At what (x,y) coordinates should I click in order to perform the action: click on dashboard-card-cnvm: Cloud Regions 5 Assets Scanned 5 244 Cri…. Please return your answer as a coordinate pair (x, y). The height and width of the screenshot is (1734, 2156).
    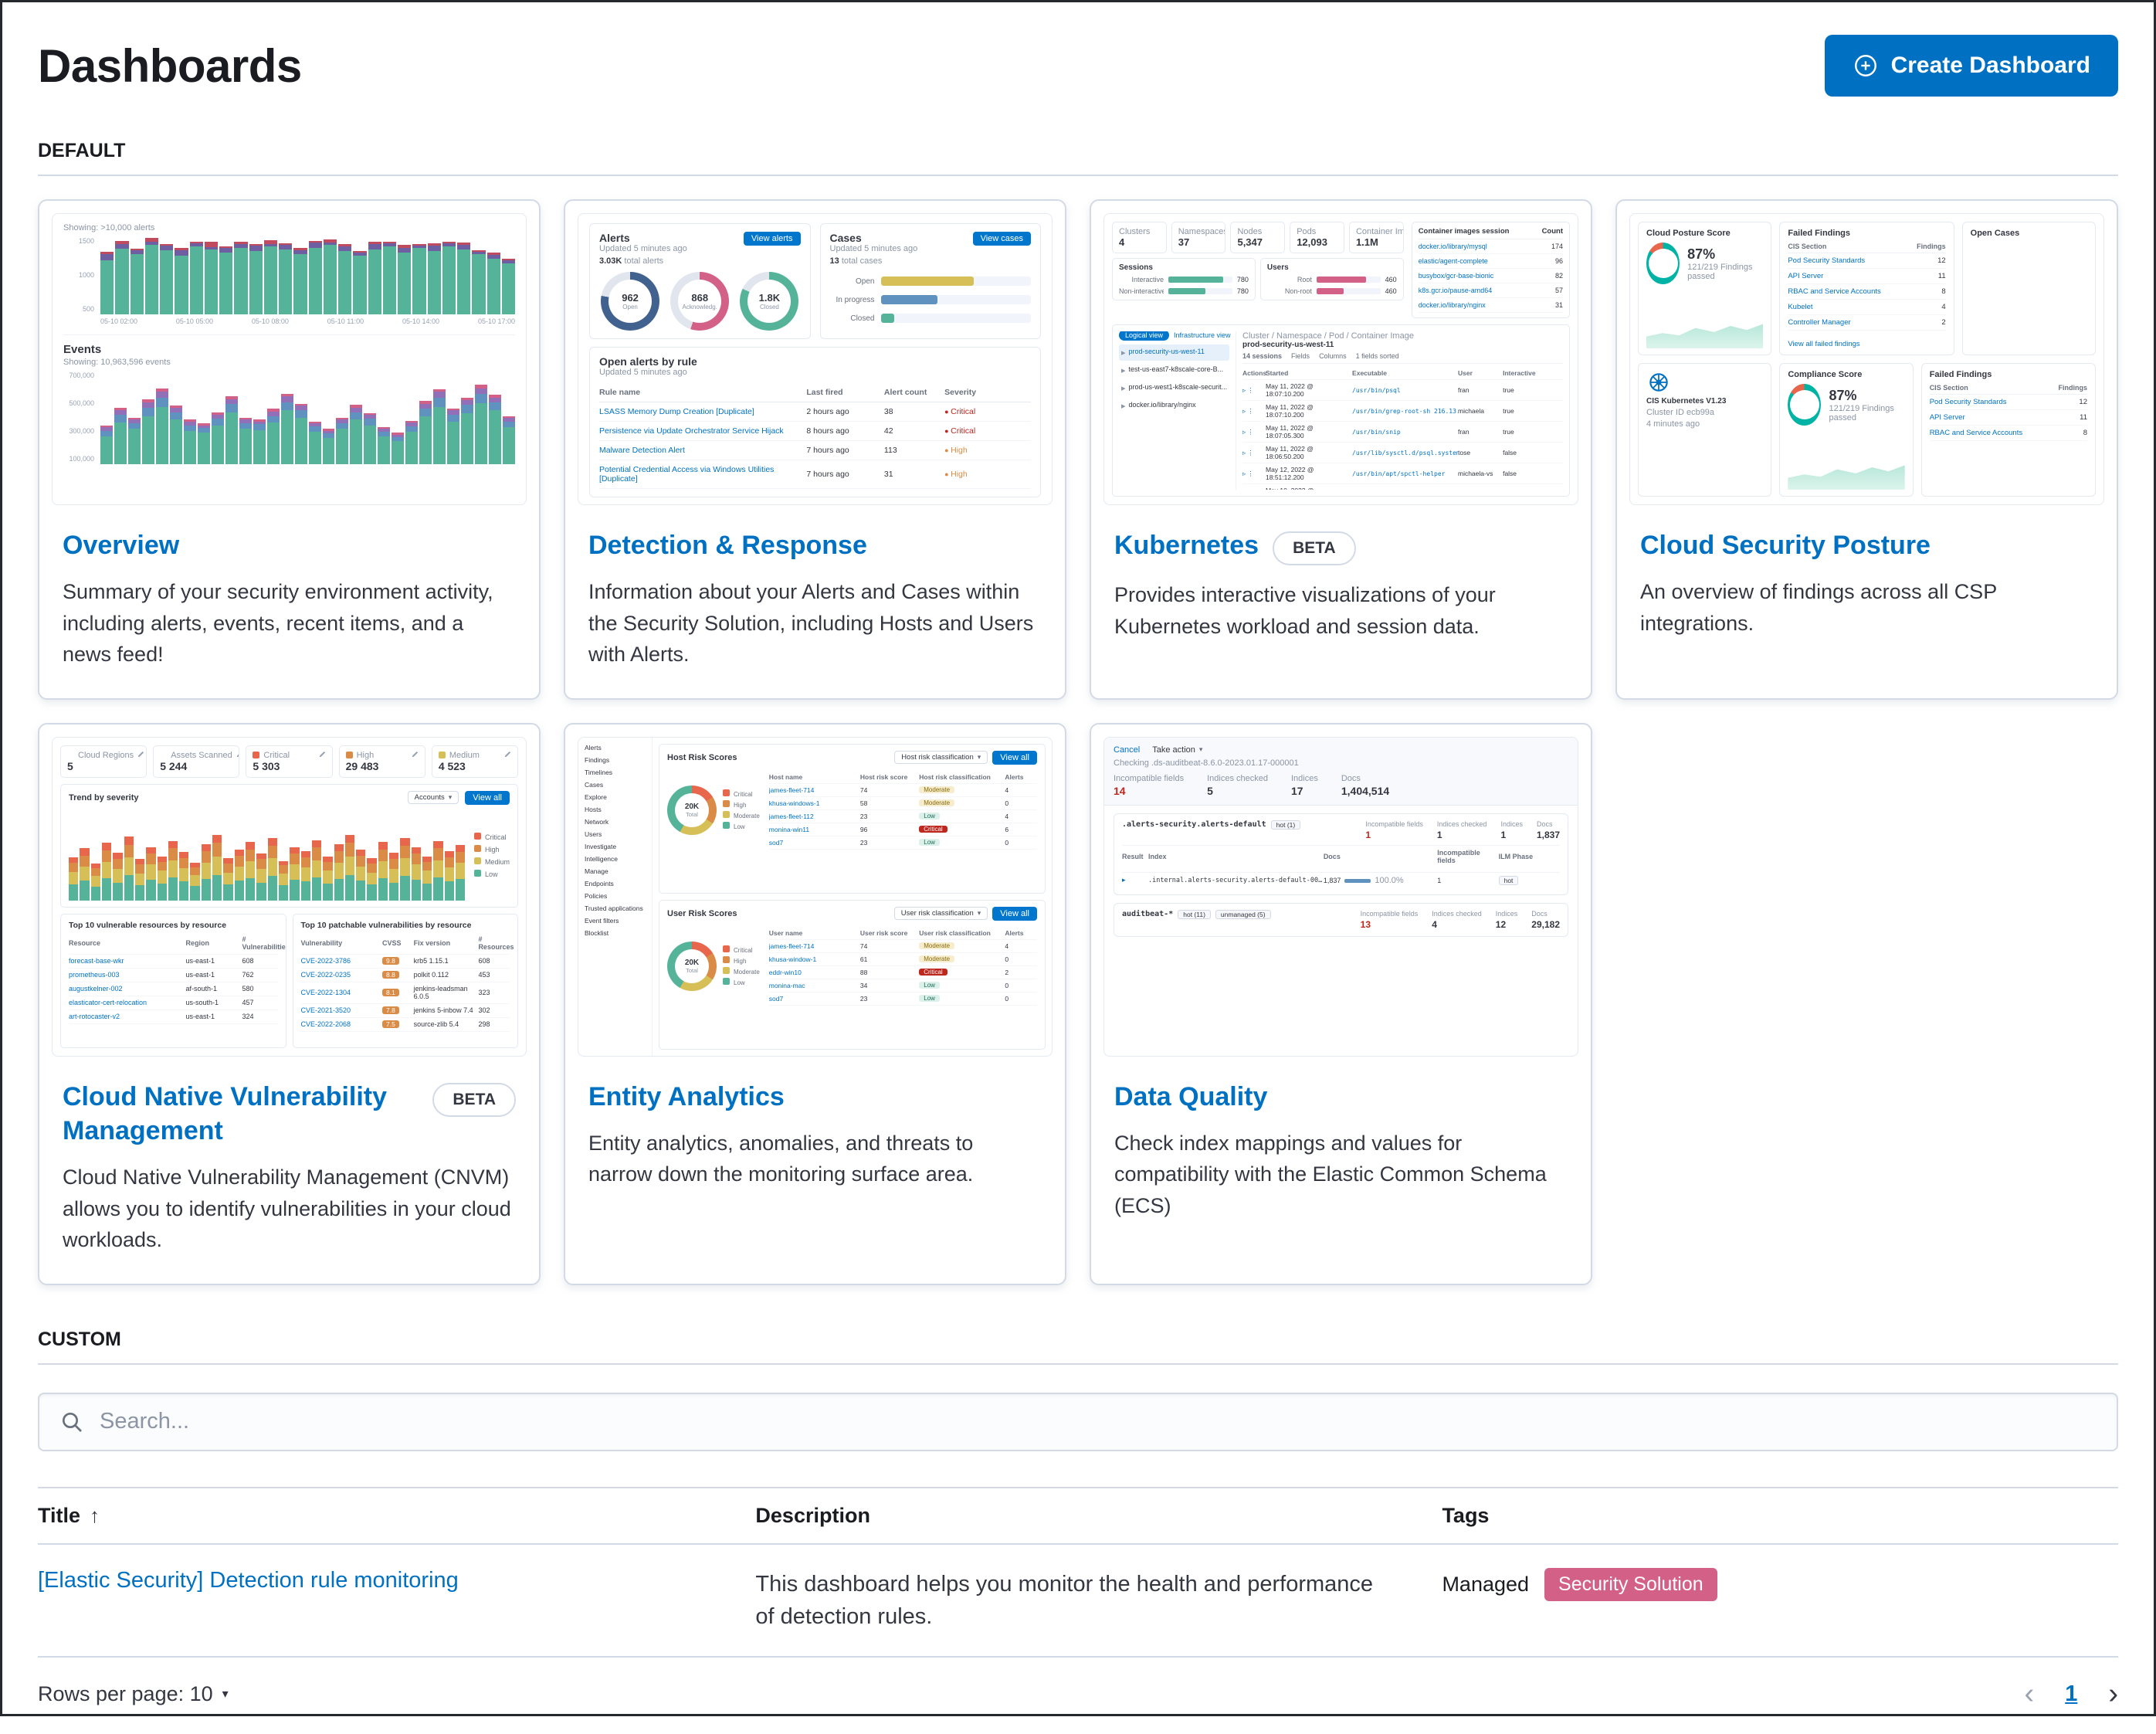
    Looking at the image, I should click on (289, 1004).